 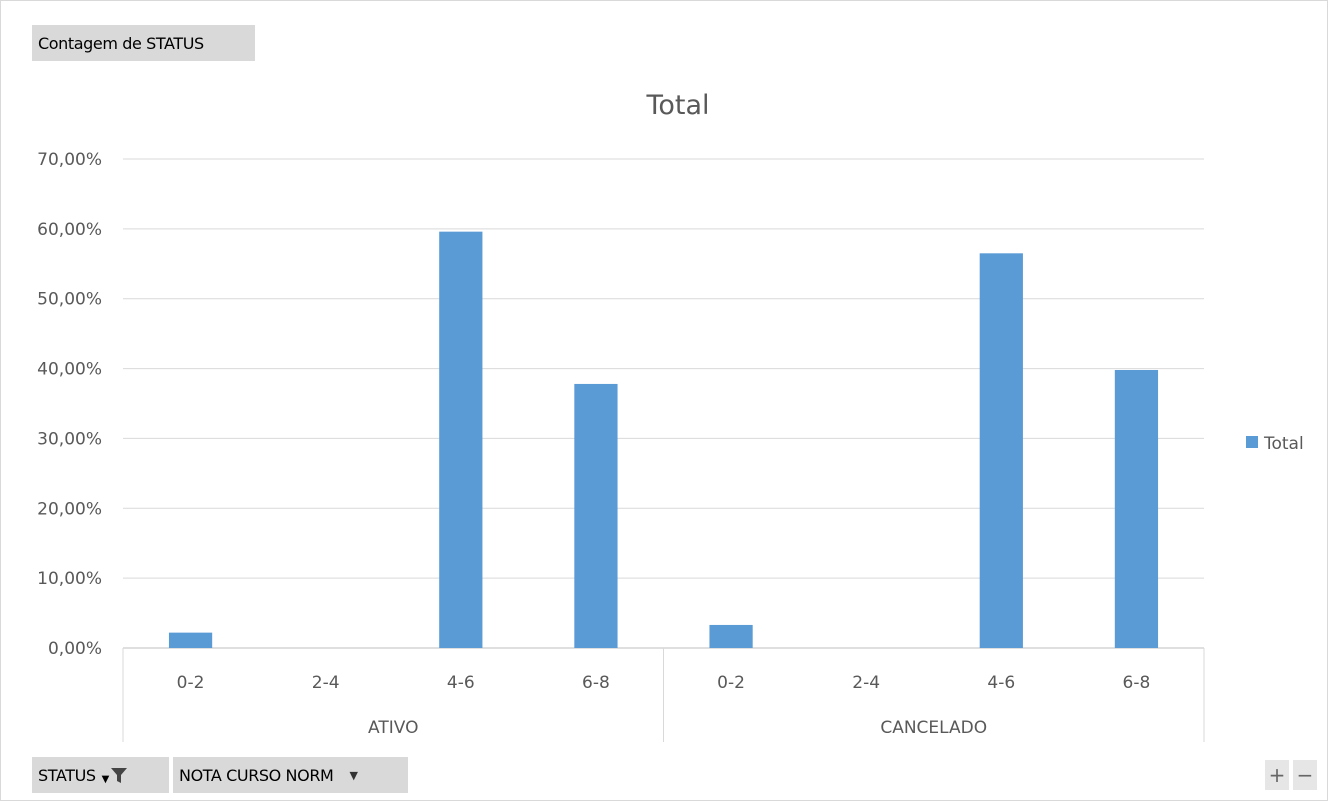 I want to click on y-tick-label: 70,00%, so click(x=69, y=160).